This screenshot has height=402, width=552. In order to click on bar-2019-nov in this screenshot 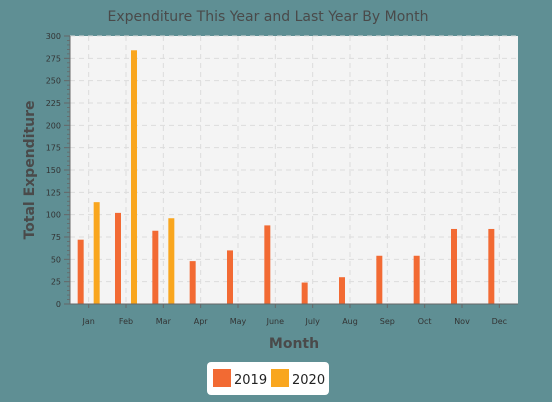, I will do `click(454, 266)`.